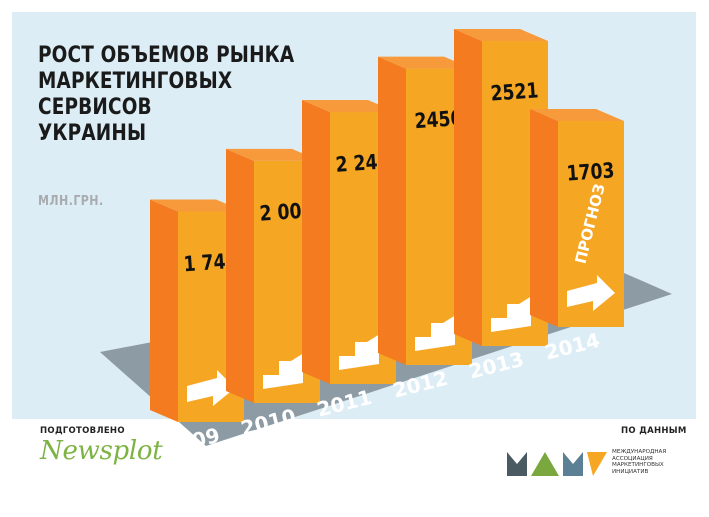 Image resolution: width=709 pixels, height=517 pixels. What do you see at coordinates (392, 210) in the screenshot?
I see `bar-side-2012` at bounding box center [392, 210].